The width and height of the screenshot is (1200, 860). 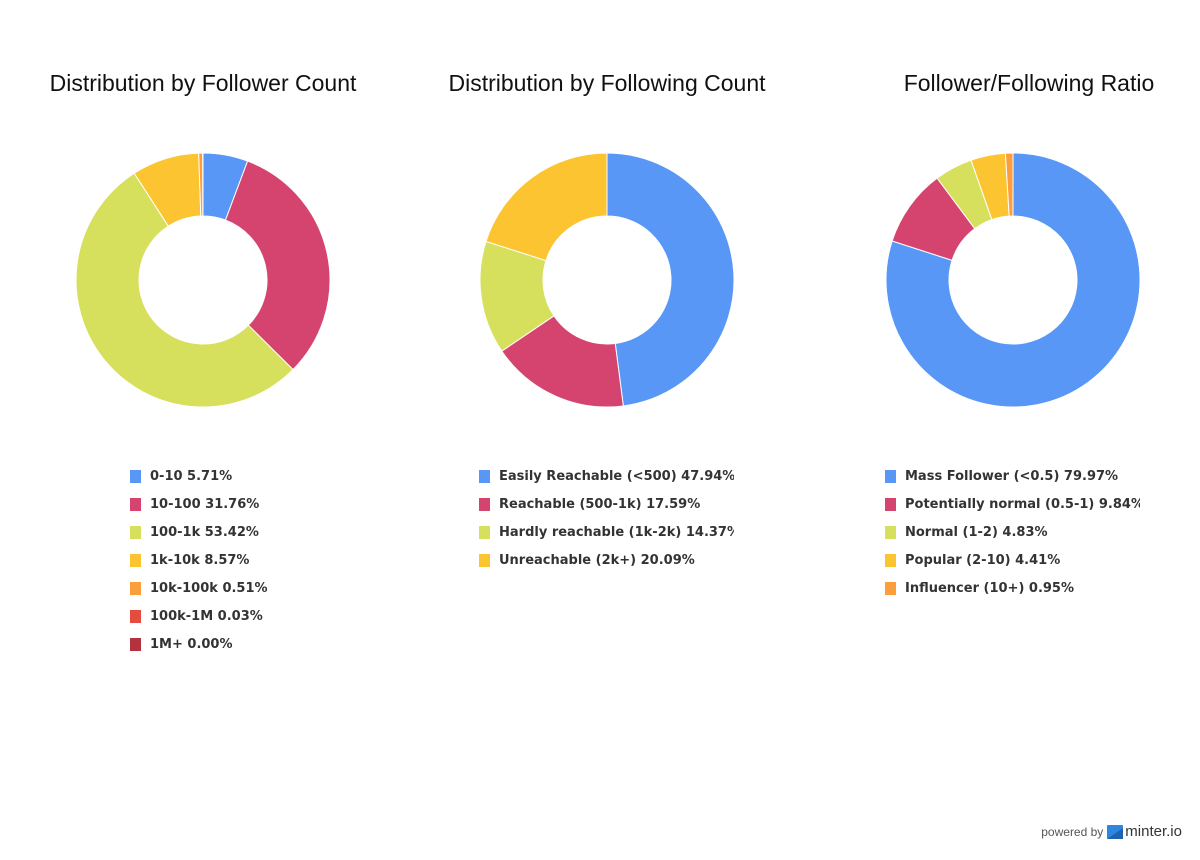 I want to click on legend-label: 10-100 31.76%, so click(x=205, y=504).